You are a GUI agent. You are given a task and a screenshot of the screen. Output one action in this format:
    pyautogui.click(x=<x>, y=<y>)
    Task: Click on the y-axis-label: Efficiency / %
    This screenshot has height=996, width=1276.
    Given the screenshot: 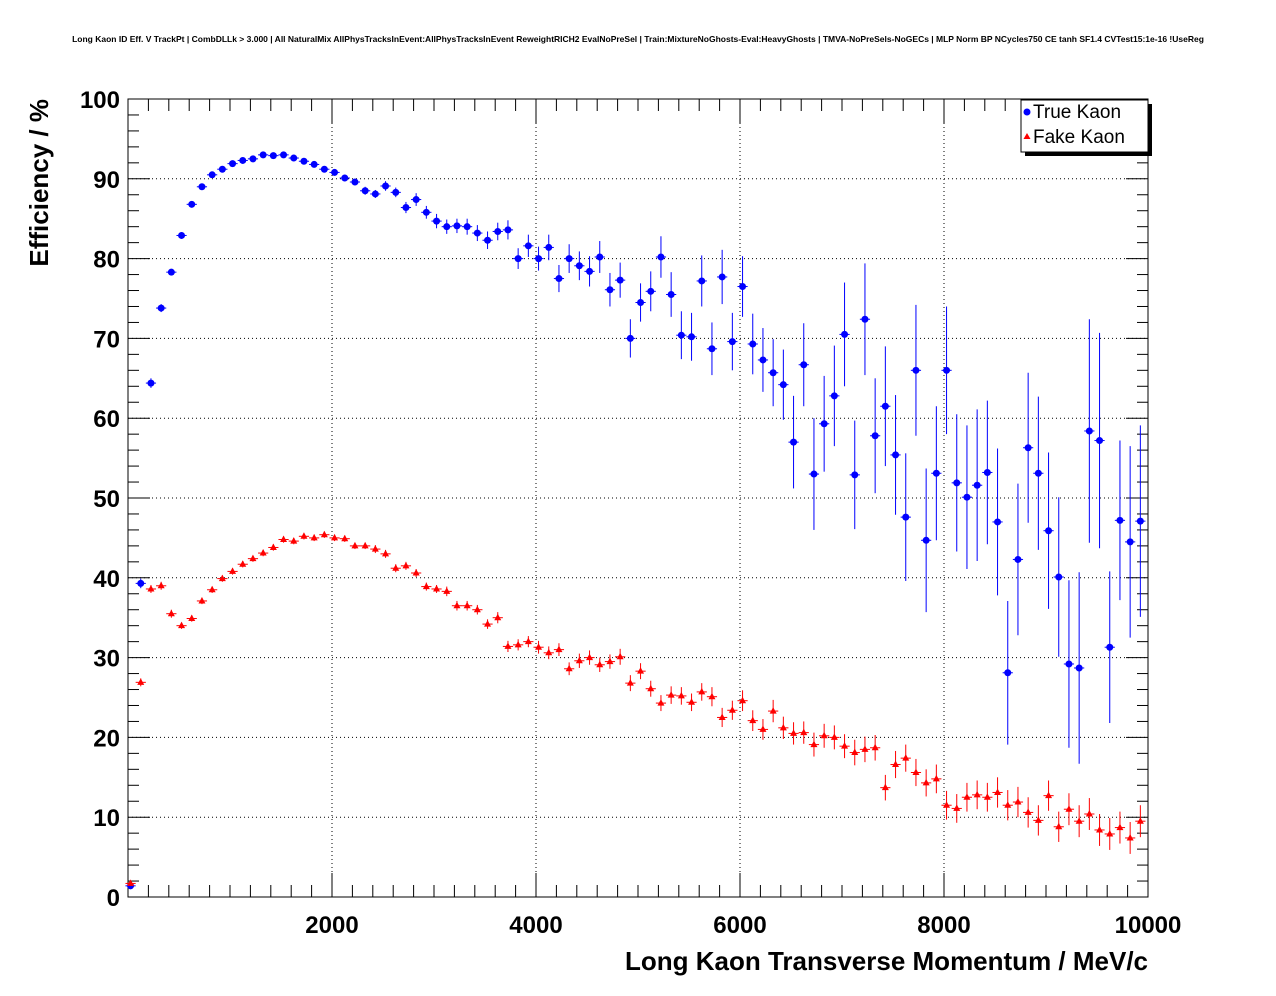 What is the action you would take?
    pyautogui.click(x=39, y=183)
    